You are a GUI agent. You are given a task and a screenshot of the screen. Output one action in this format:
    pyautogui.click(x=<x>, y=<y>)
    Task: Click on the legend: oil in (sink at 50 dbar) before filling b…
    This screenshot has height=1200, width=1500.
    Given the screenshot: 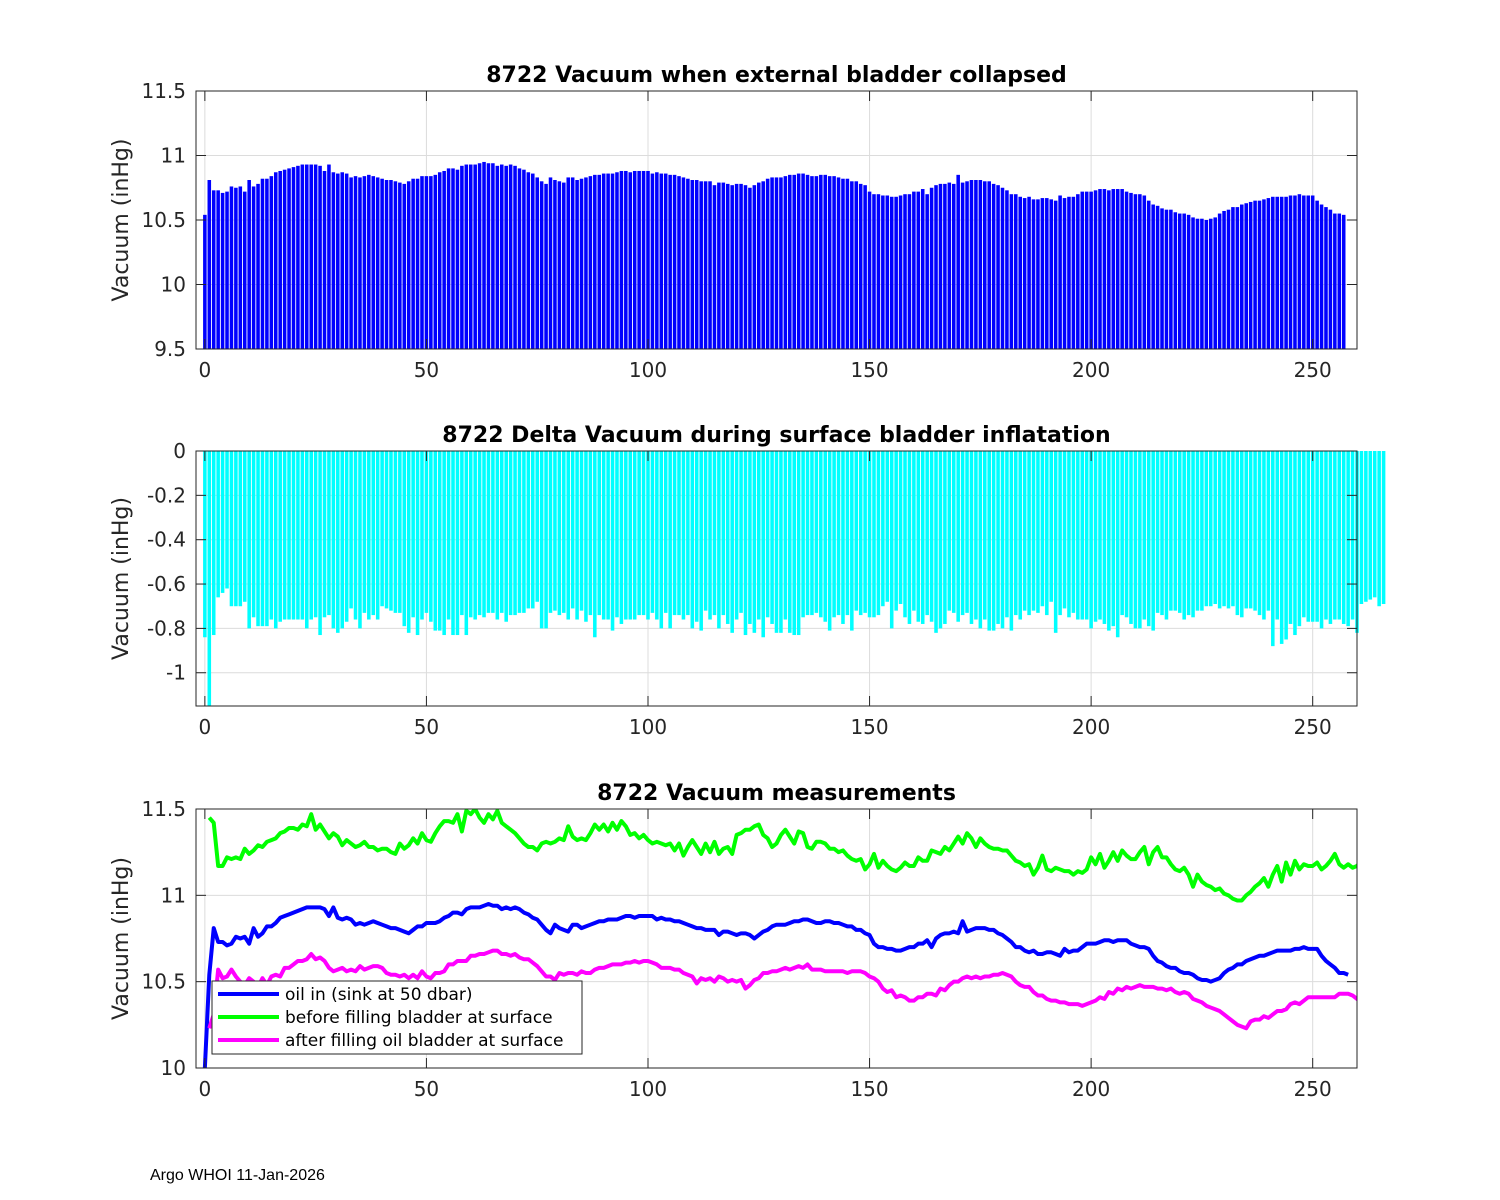 What is the action you would take?
    pyautogui.click(x=397, y=1017)
    